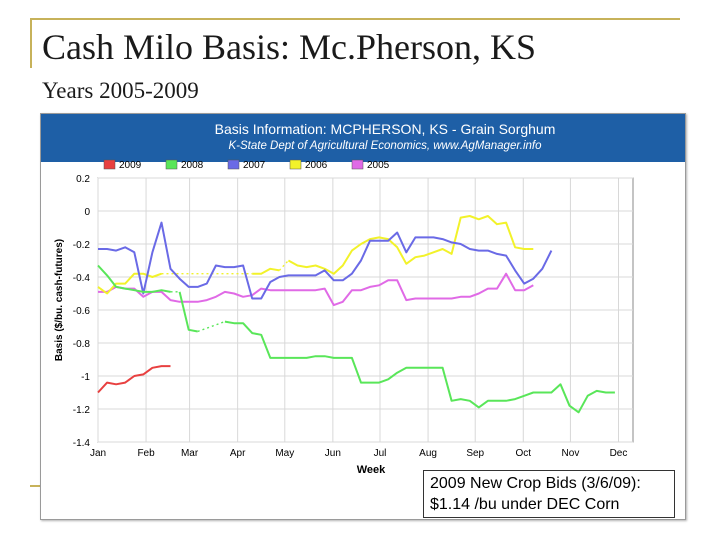 Image resolution: width=720 pixels, height=540 pixels. I want to click on x-tick-label: Oct, so click(523, 453).